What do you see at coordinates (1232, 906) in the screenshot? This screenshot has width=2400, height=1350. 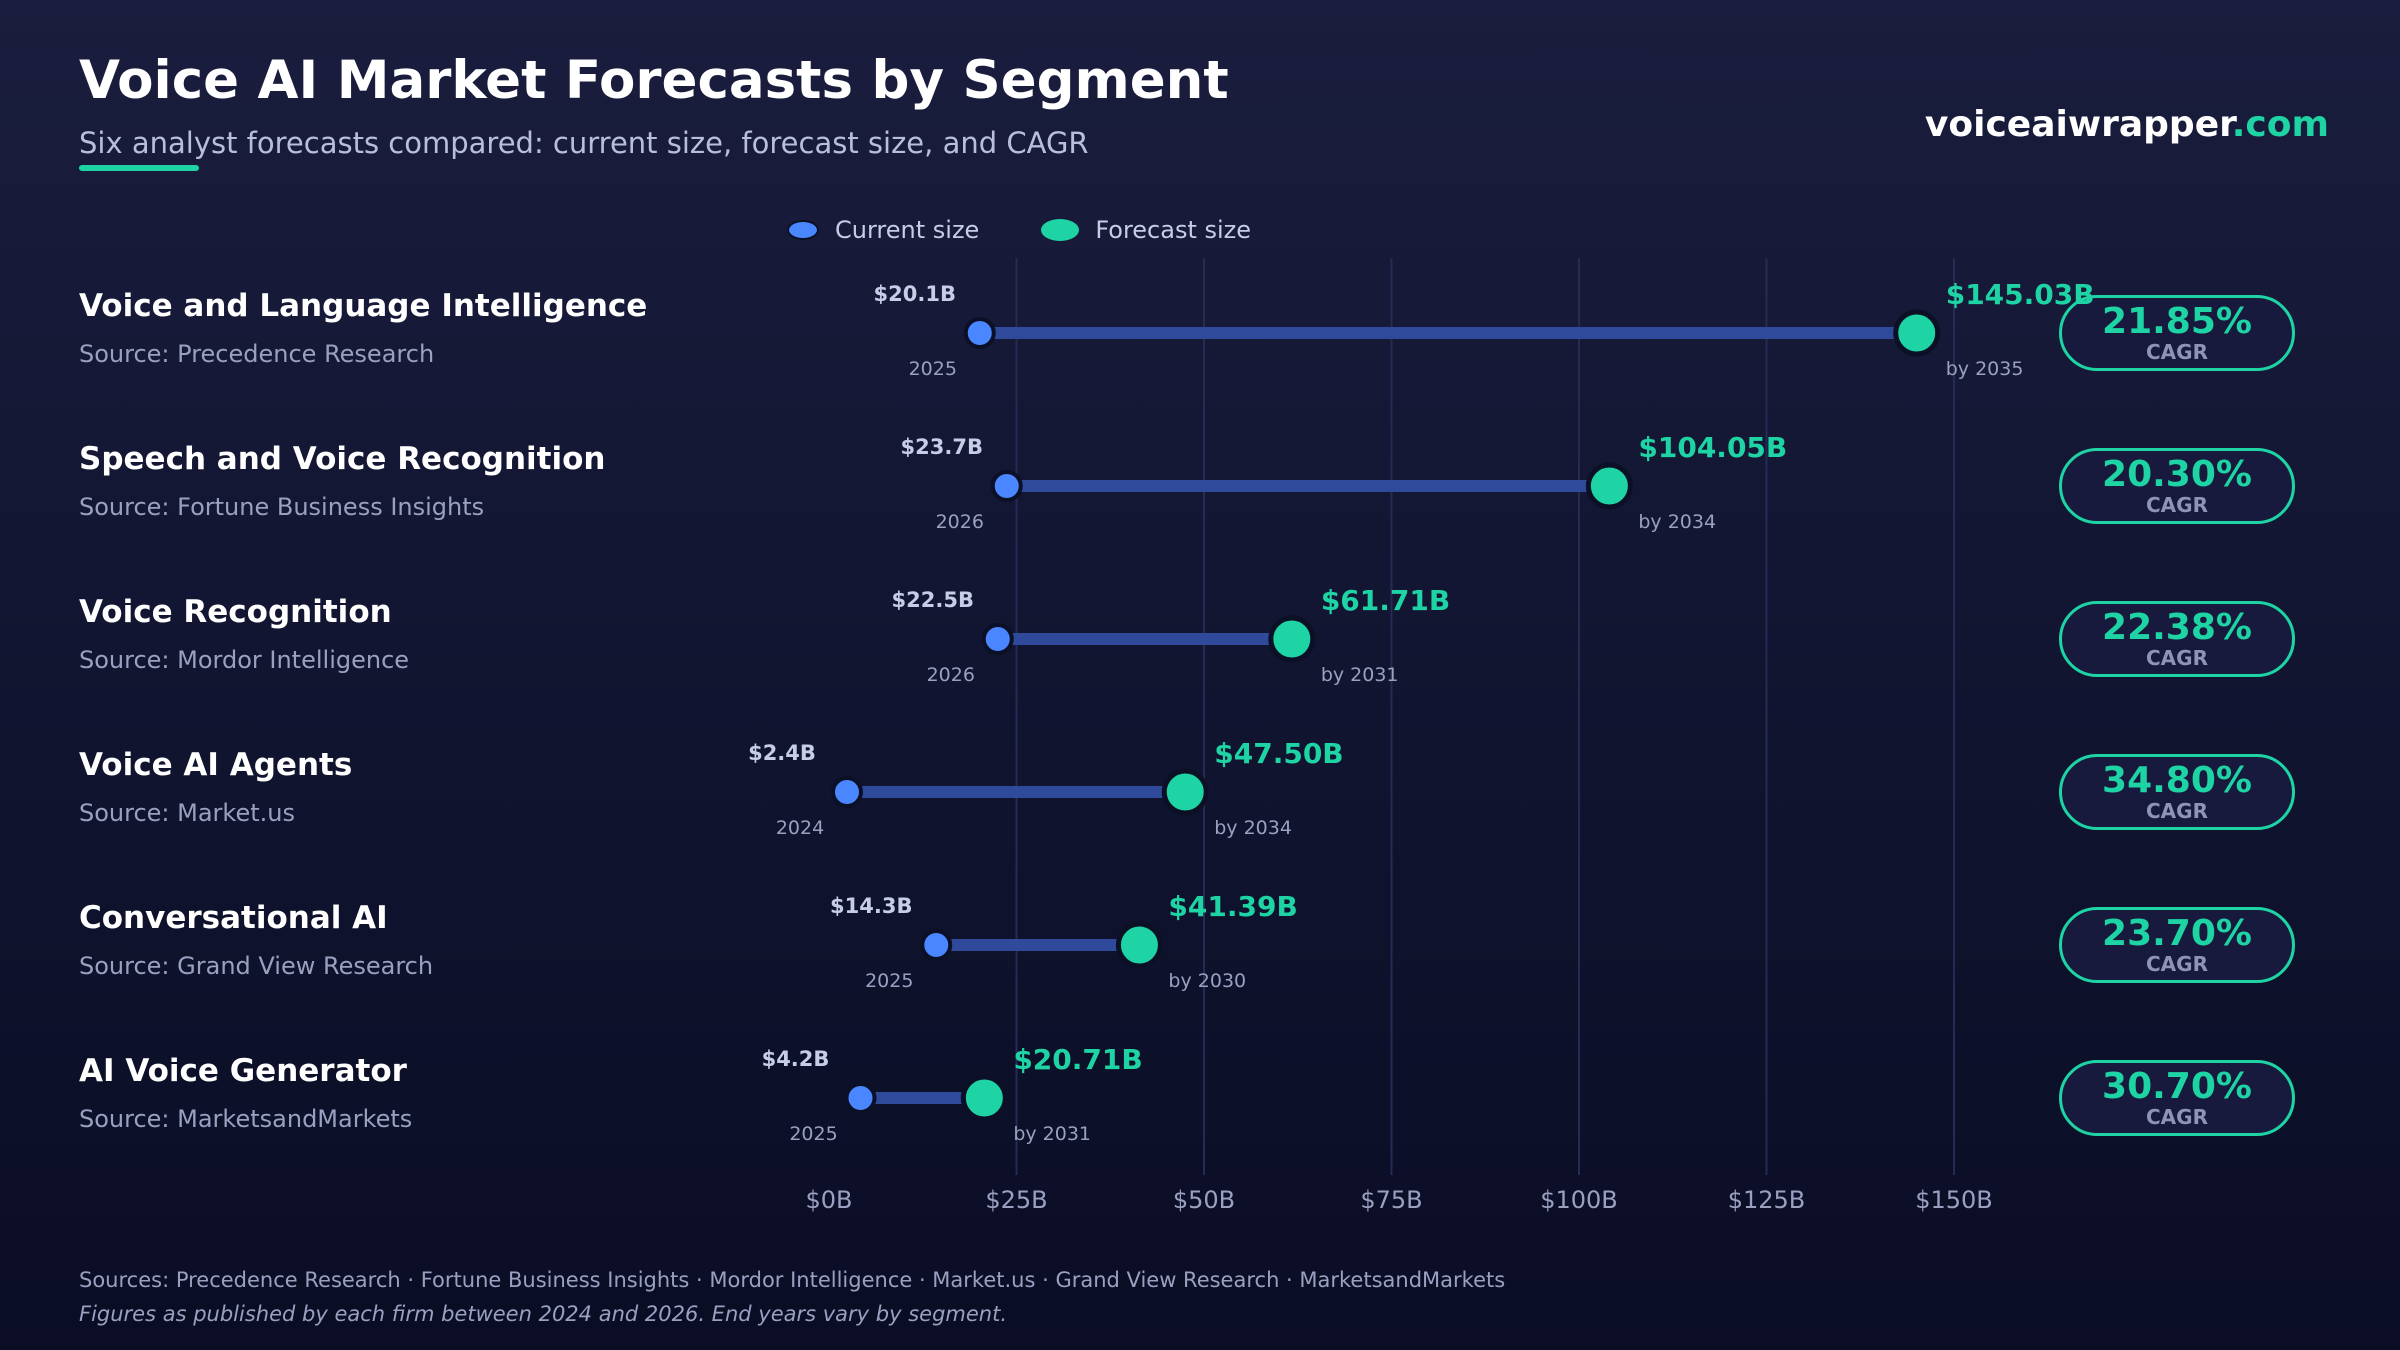 I see `forecast-value-label: $41.39B` at bounding box center [1232, 906].